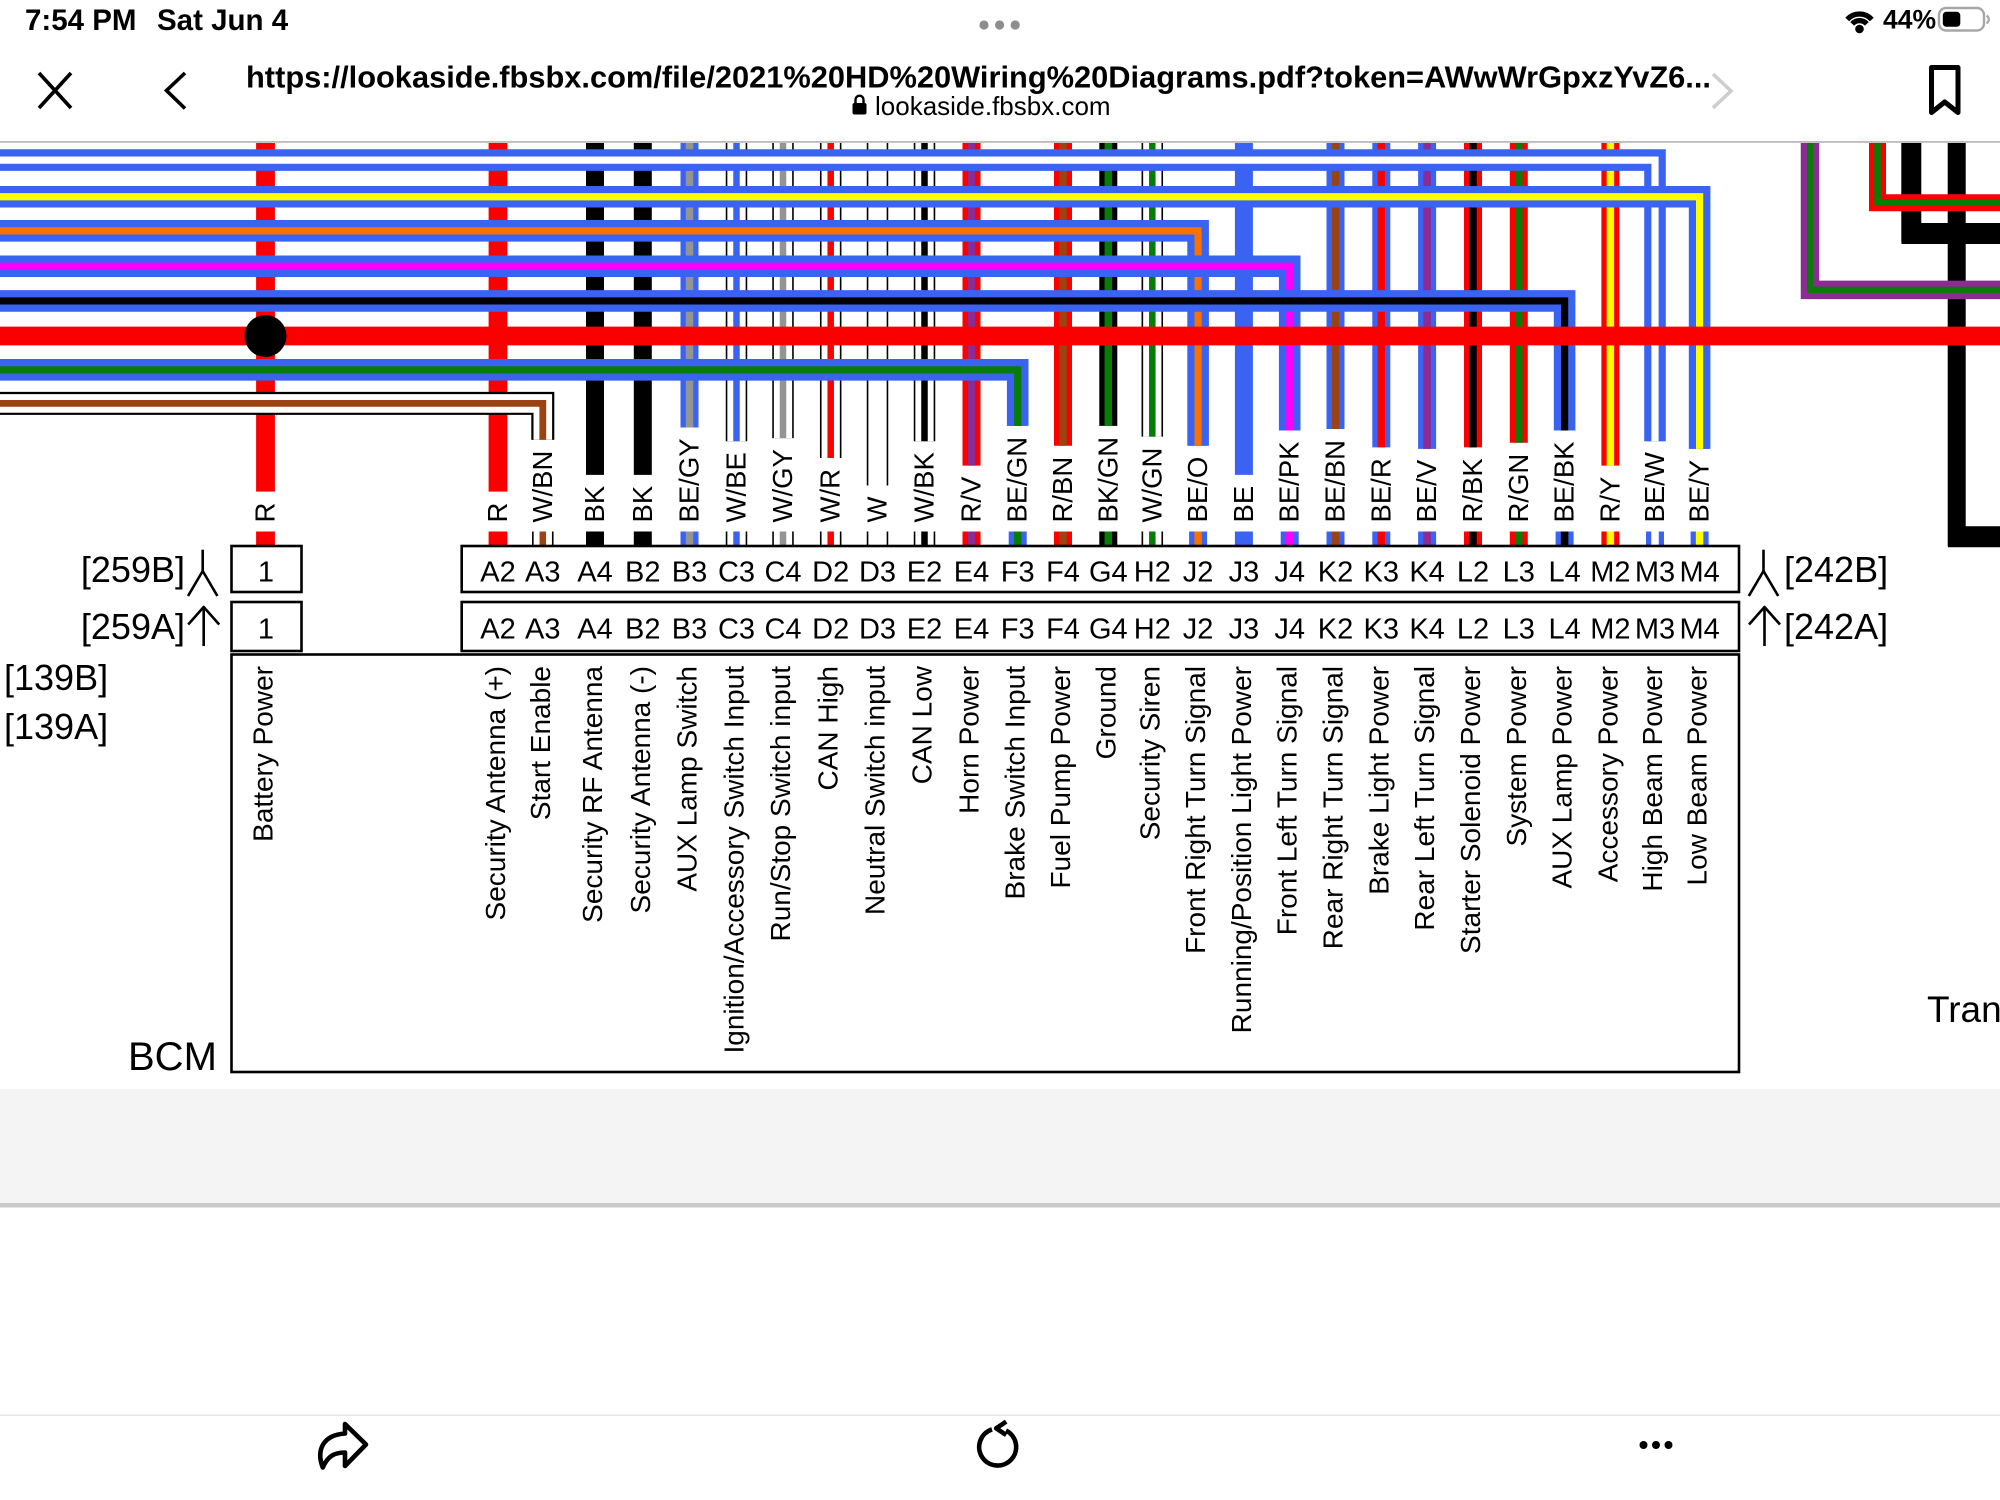 This screenshot has height=1500, width=2000. What do you see at coordinates (592, 794) in the screenshot?
I see `svg-text: Security RF Antenna` at bounding box center [592, 794].